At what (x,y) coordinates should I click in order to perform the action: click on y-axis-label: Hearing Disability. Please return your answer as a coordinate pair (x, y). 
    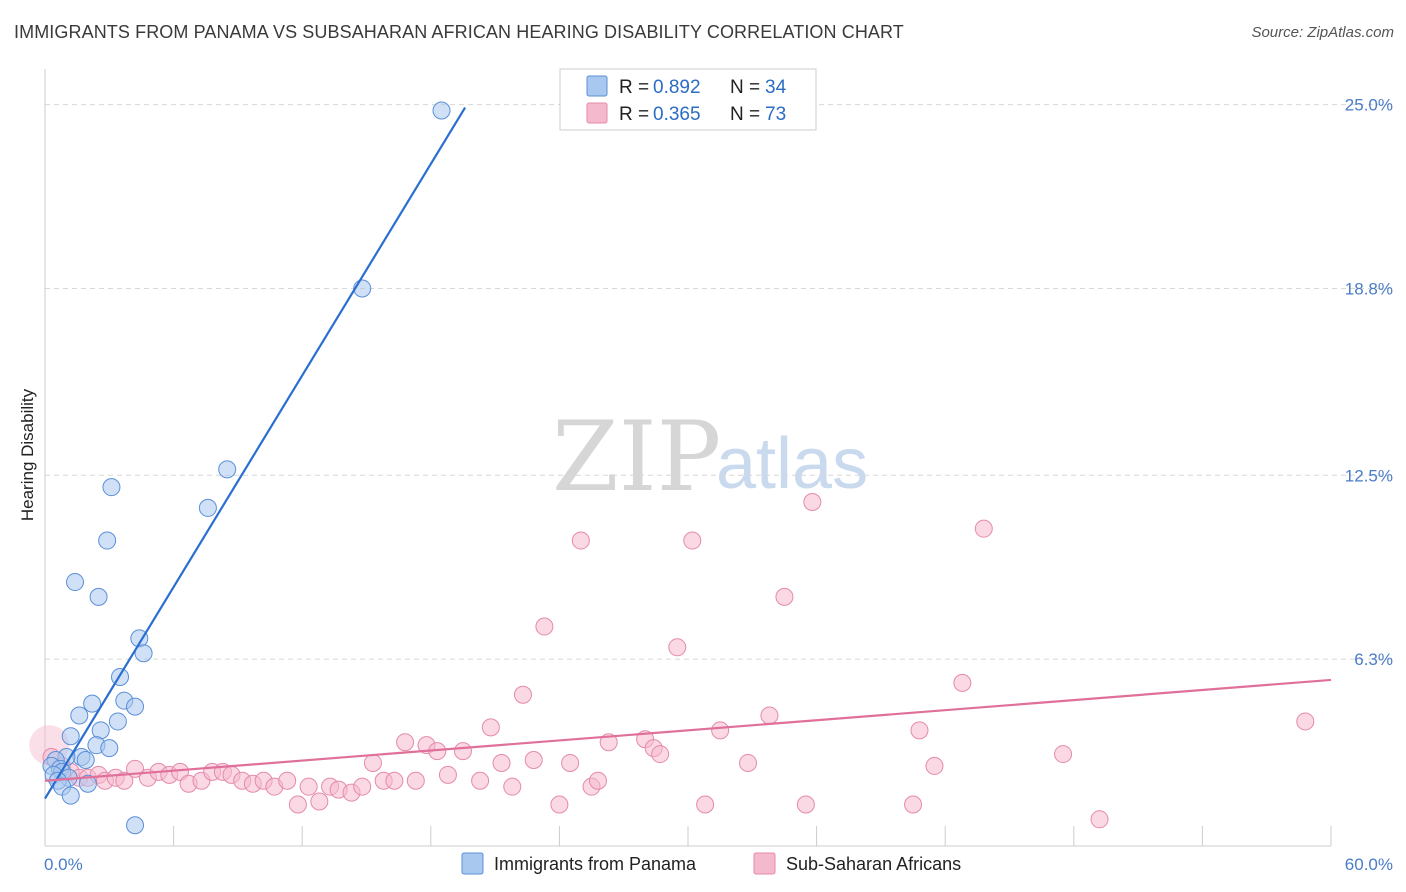
    Looking at the image, I should click on (27, 454).